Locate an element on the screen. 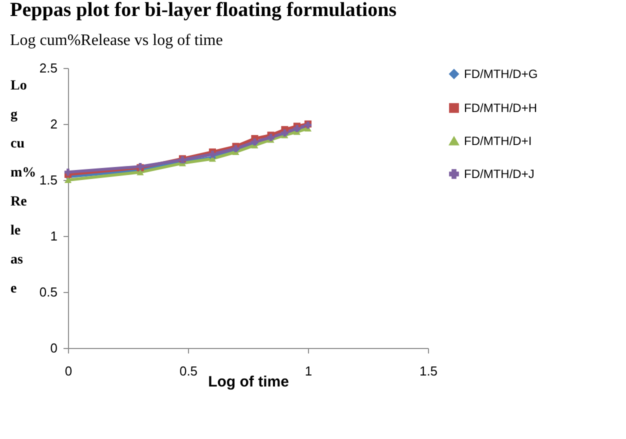 This screenshot has width=626, height=439. legend-label: FD/MTH/D+H is located at coordinates (500, 108).